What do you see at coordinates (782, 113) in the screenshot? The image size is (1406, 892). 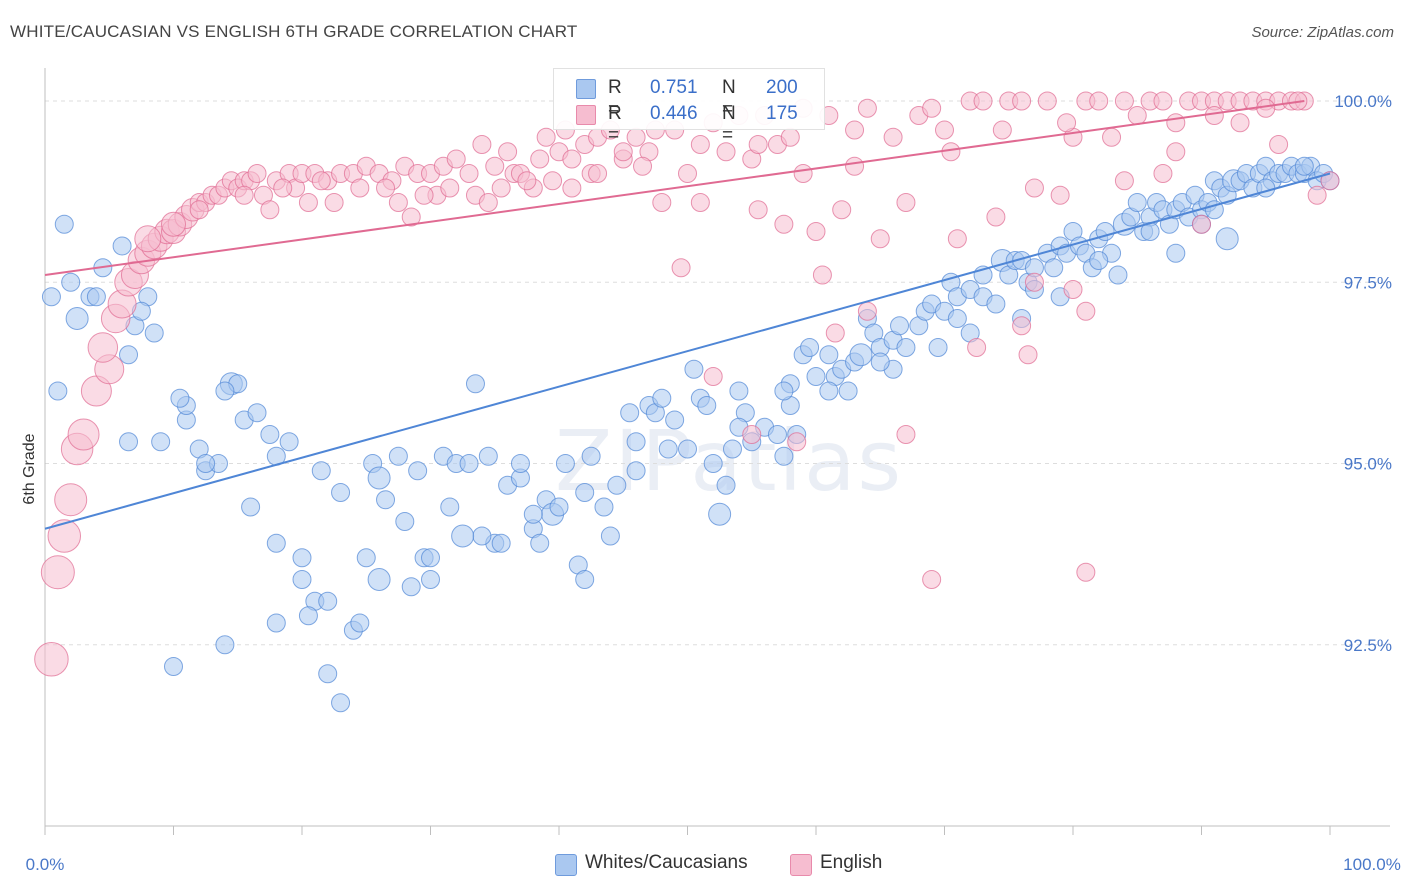 I see `stats-n-value: 175` at bounding box center [782, 113].